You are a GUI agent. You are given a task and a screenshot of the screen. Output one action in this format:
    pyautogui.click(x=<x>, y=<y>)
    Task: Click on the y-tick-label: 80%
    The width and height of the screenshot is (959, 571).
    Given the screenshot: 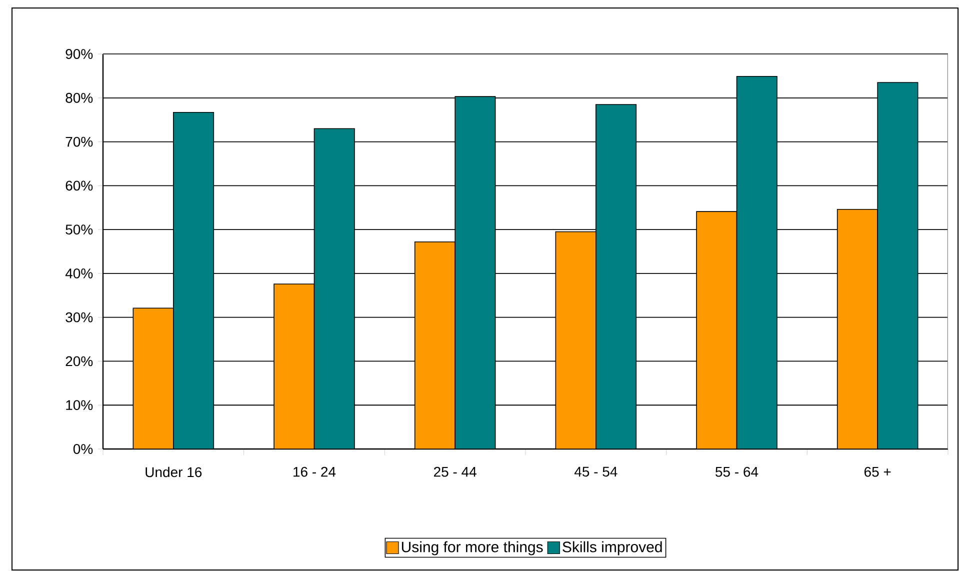 What is the action you would take?
    pyautogui.click(x=79, y=97)
    